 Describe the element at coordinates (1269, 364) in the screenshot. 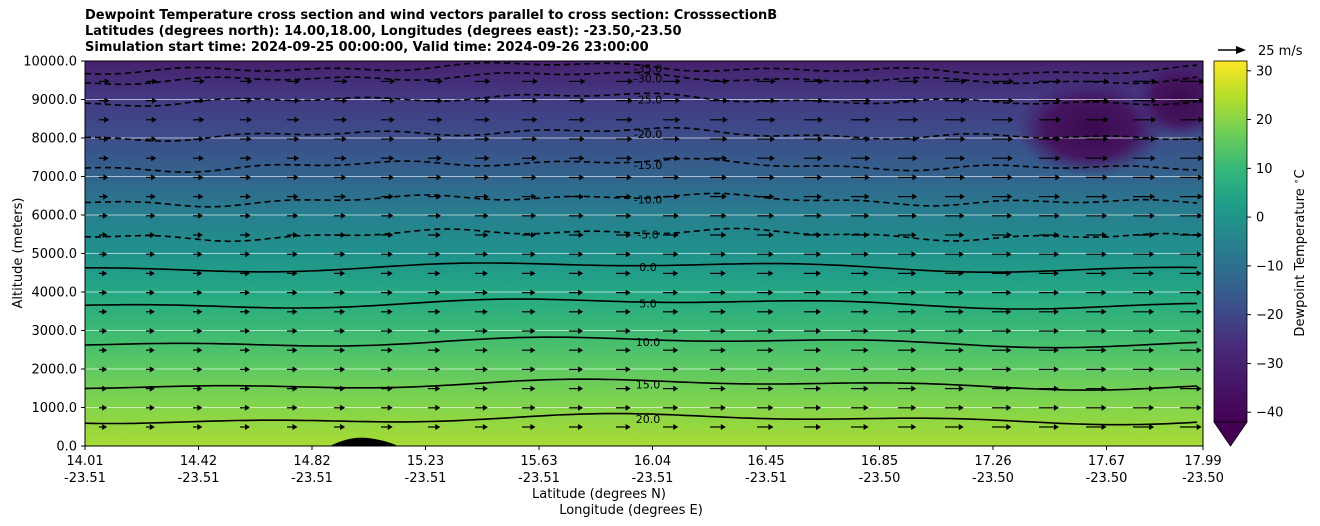

I see `colorbar-tick-label: −30` at that location.